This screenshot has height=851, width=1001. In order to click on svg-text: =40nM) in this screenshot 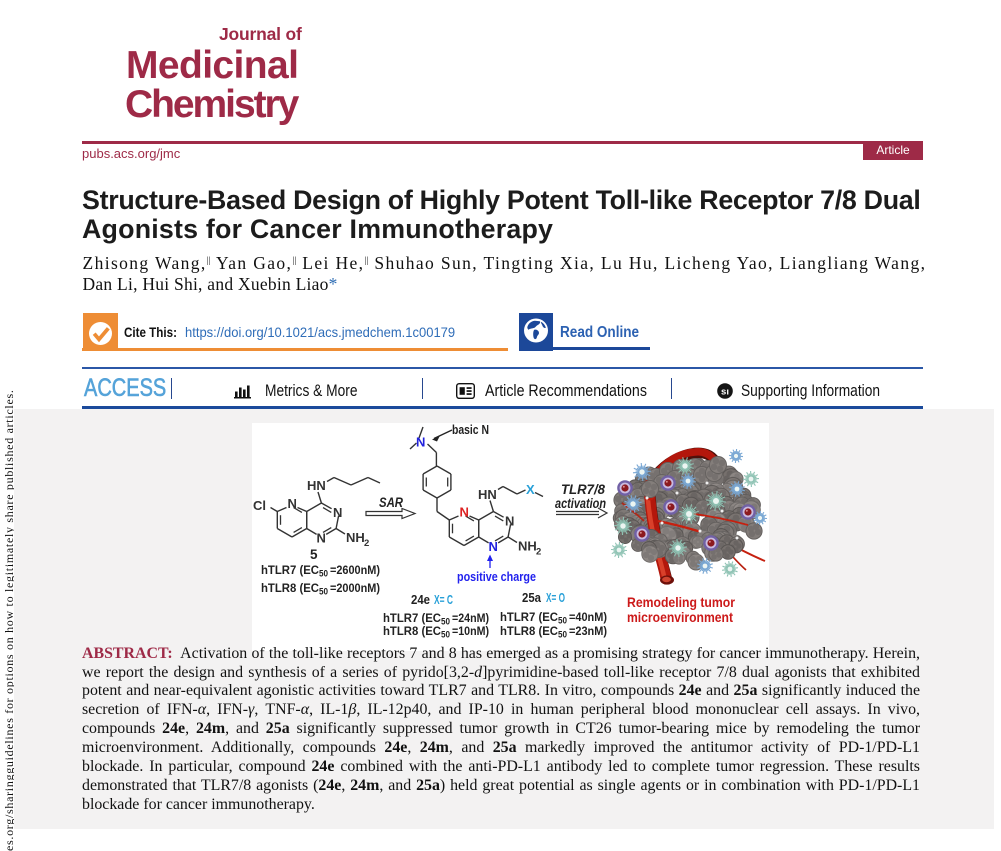, I will do `click(588, 617)`.